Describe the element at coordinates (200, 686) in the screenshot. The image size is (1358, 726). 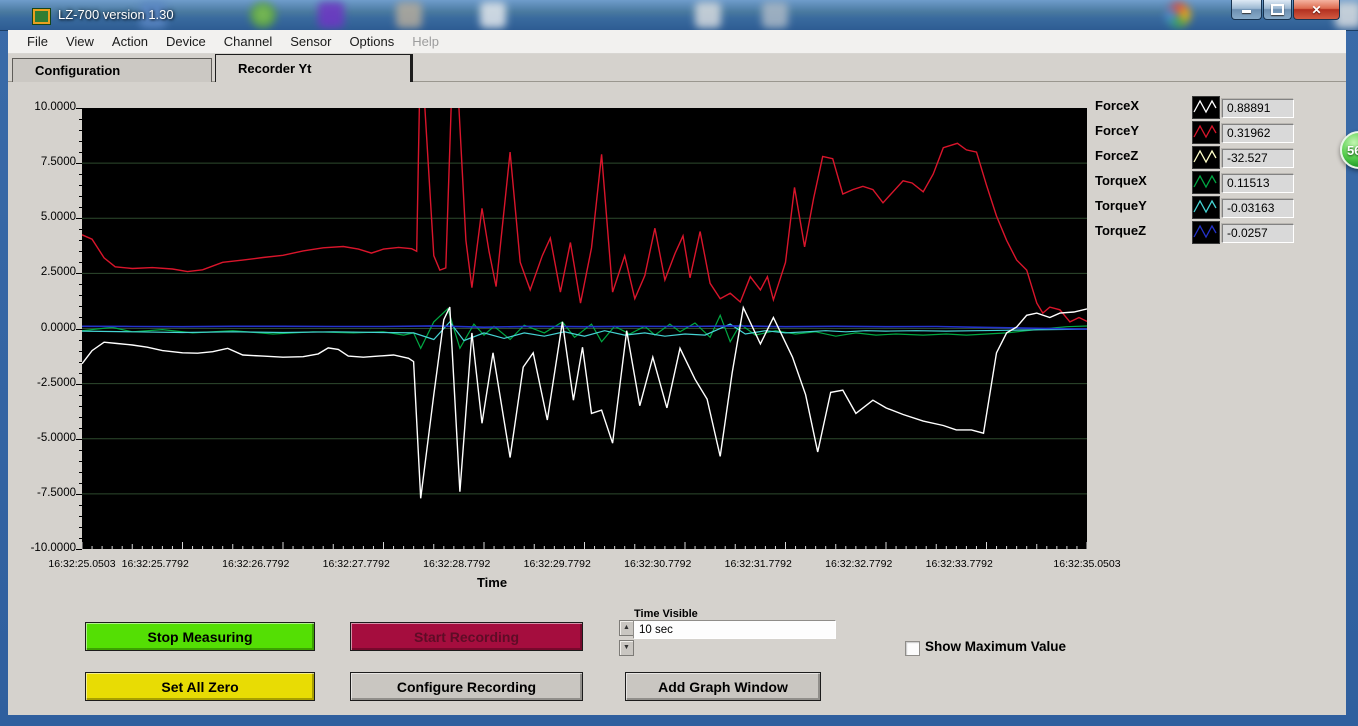
I see `set-all-zero-button: Set All Zero` at that location.